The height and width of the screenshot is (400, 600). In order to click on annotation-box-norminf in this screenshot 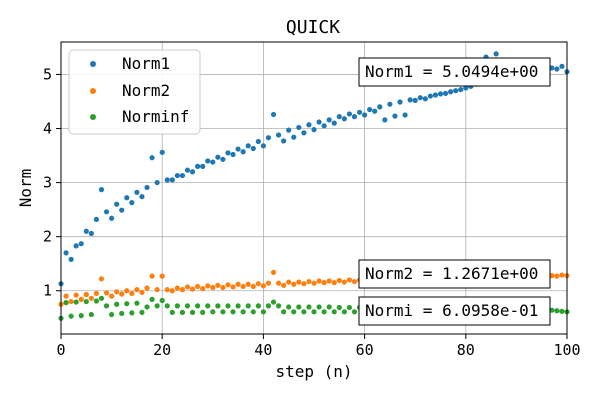, I will do `click(454, 311)`.